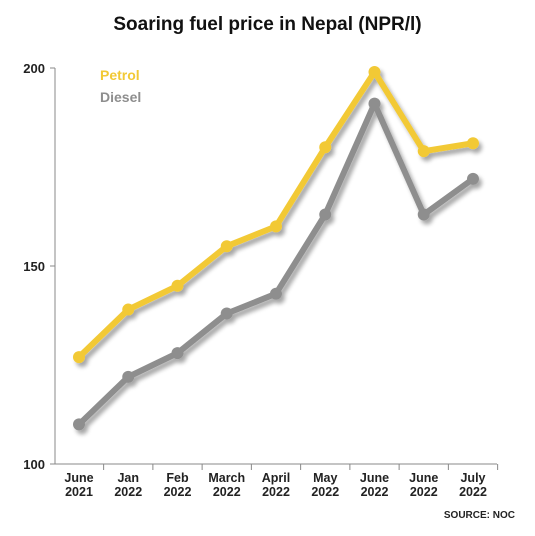 The height and width of the screenshot is (536, 535). Describe the element at coordinates (34, 464) in the screenshot. I see `y-tick-label: 100` at that location.